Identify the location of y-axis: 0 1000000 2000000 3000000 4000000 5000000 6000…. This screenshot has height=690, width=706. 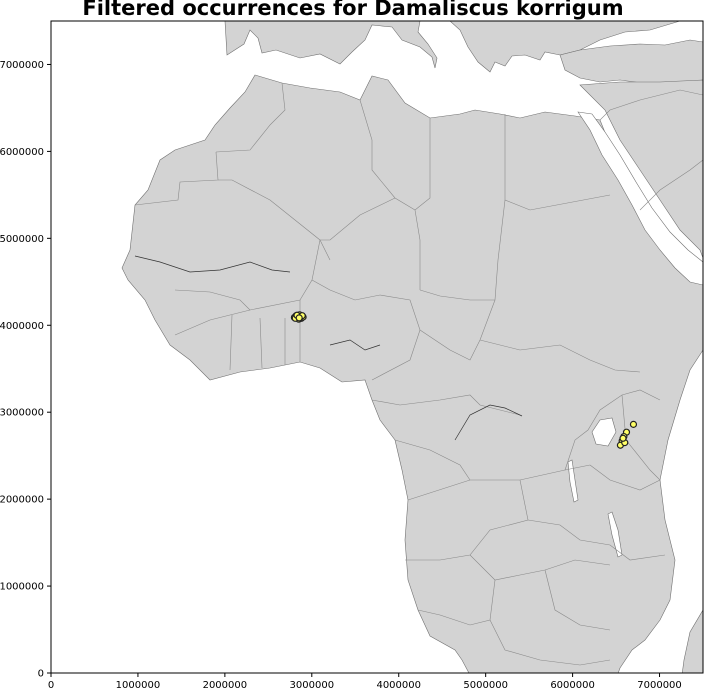
(25, 370).